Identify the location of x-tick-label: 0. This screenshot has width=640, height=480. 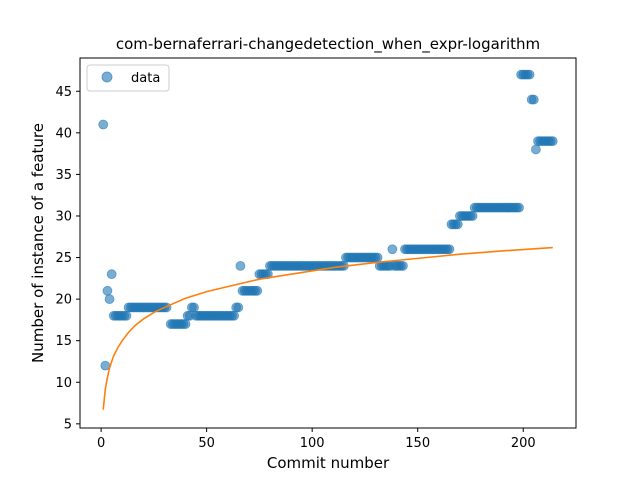
(101, 443).